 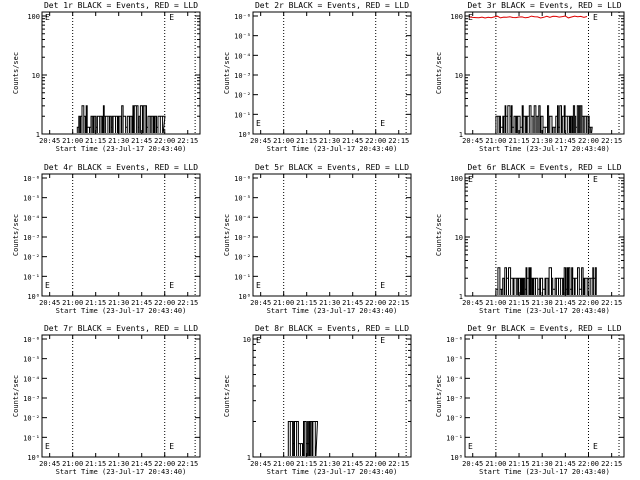 I want to click on panel-6-ylabel: Counts/sec, so click(x=439, y=235).